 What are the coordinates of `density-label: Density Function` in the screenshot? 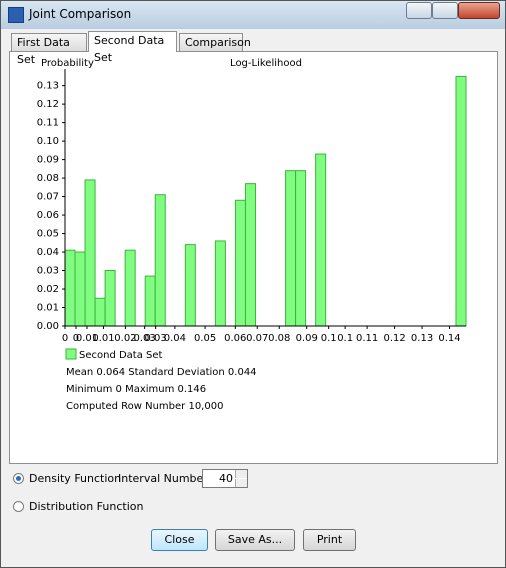 It's located at (75, 478).